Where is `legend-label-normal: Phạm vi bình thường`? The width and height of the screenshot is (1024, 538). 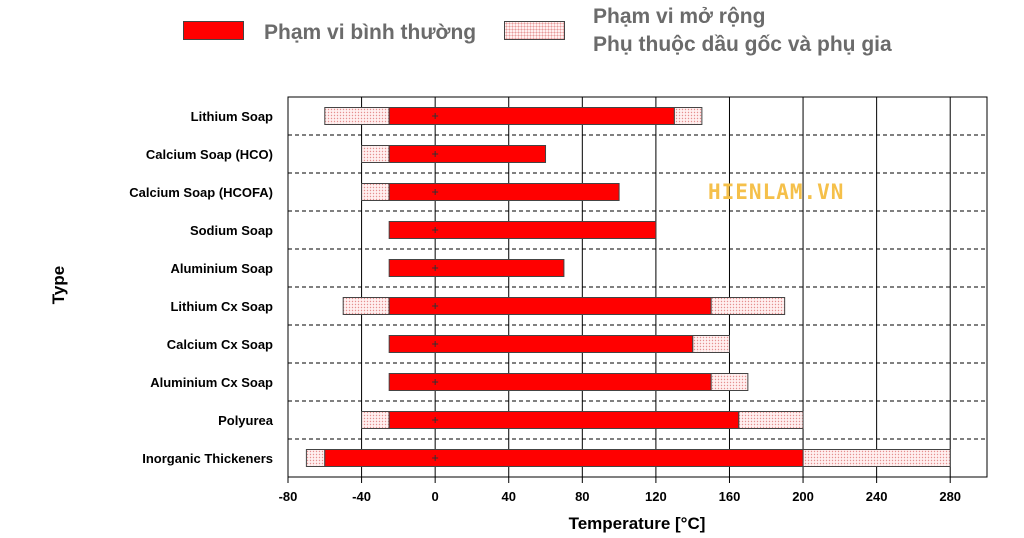 legend-label-normal: Phạm vi bình thường is located at coordinates (370, 32).